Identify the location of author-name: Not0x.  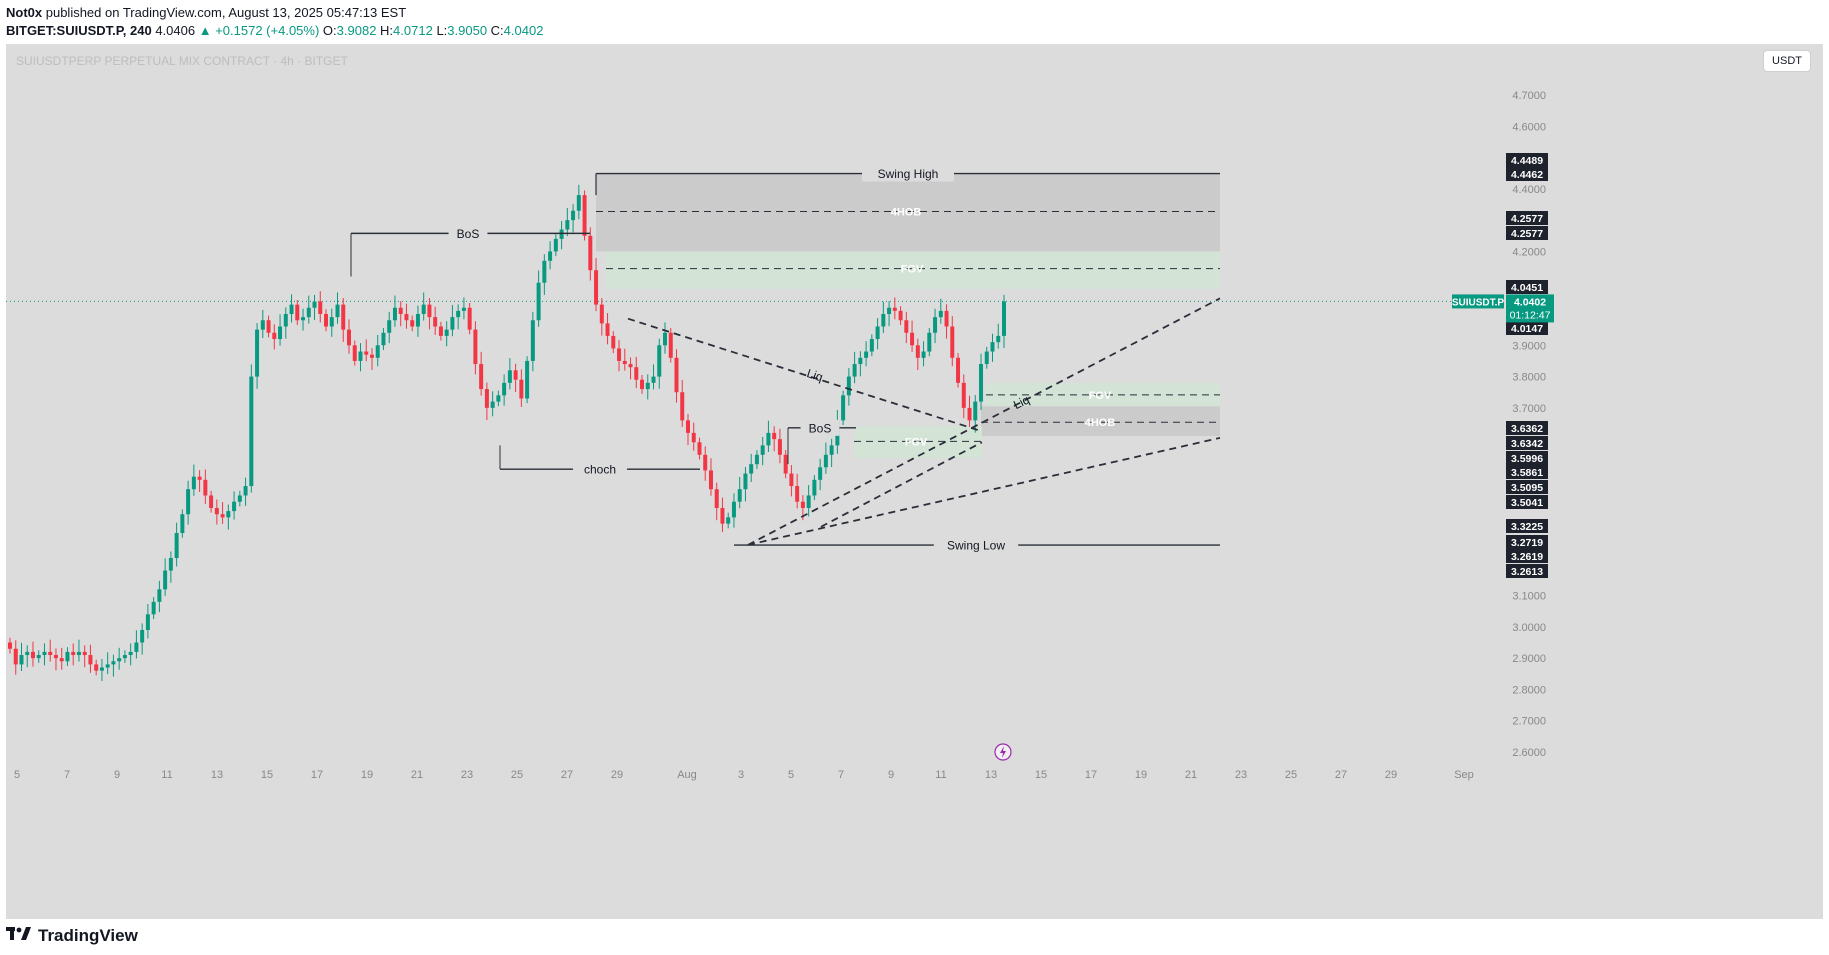
(24, 12).